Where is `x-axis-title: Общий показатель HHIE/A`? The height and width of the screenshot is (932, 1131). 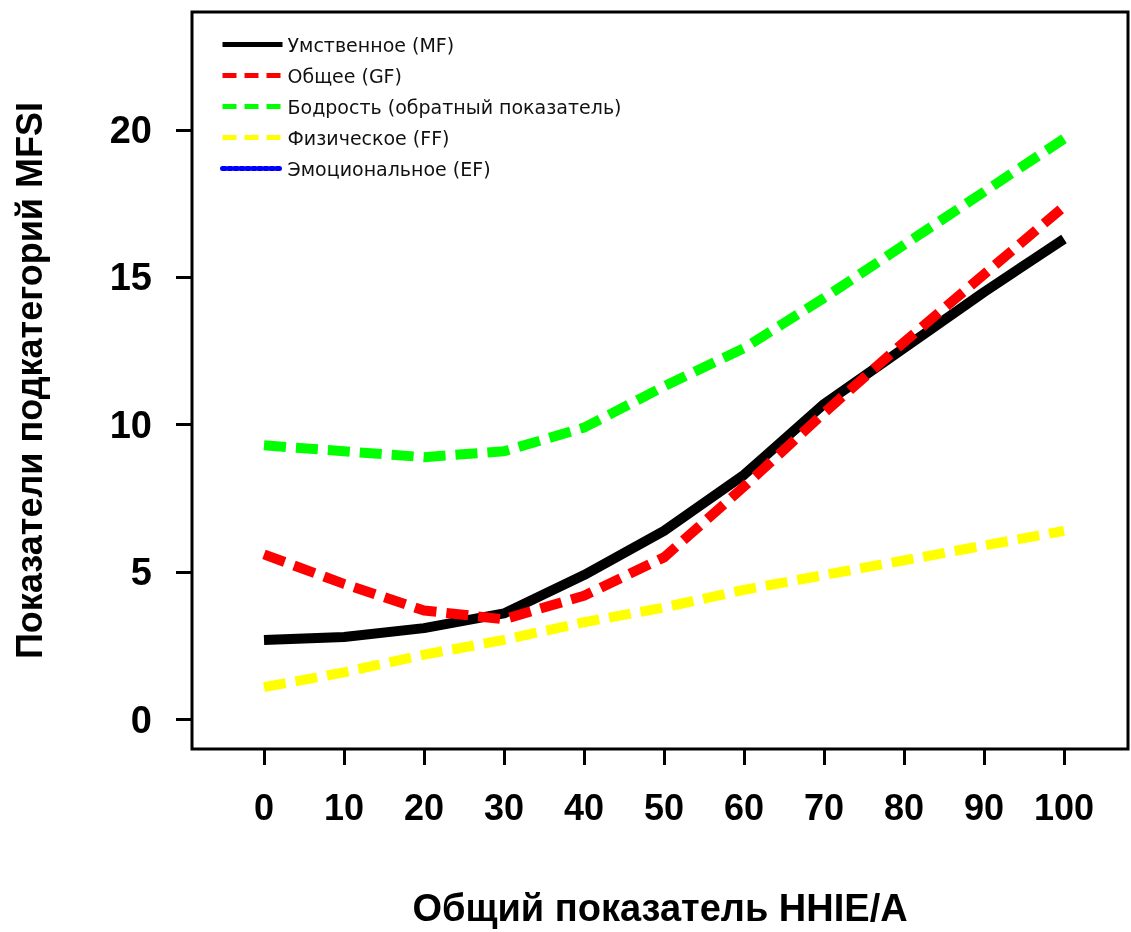 x-axis-title: Общий показатель HHIE/A is located at coordinates (660, 908).